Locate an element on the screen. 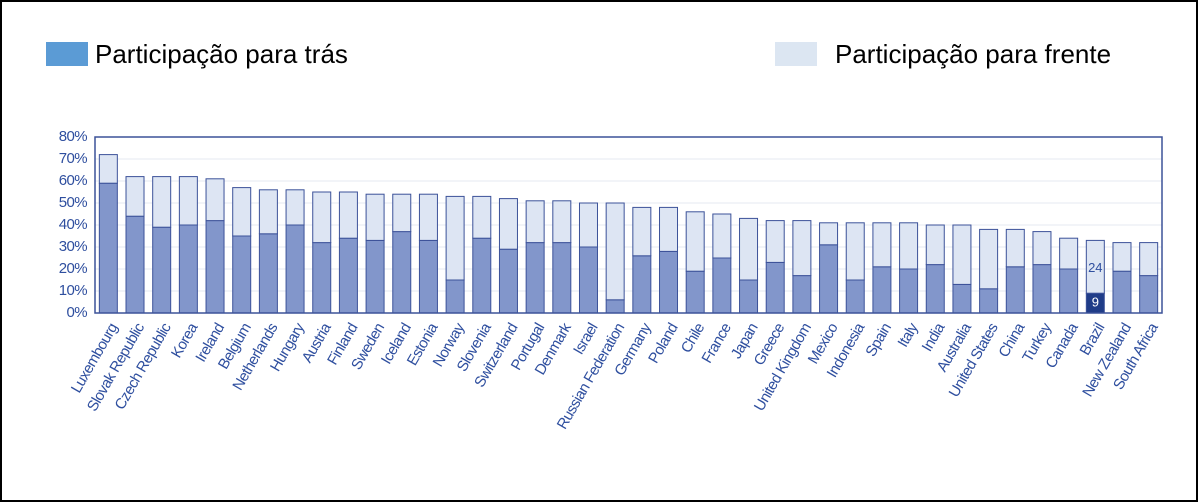 The width and height of the screenshot is (1198, 502). y-tick-label: 0% is located at coordinates (77, 312).